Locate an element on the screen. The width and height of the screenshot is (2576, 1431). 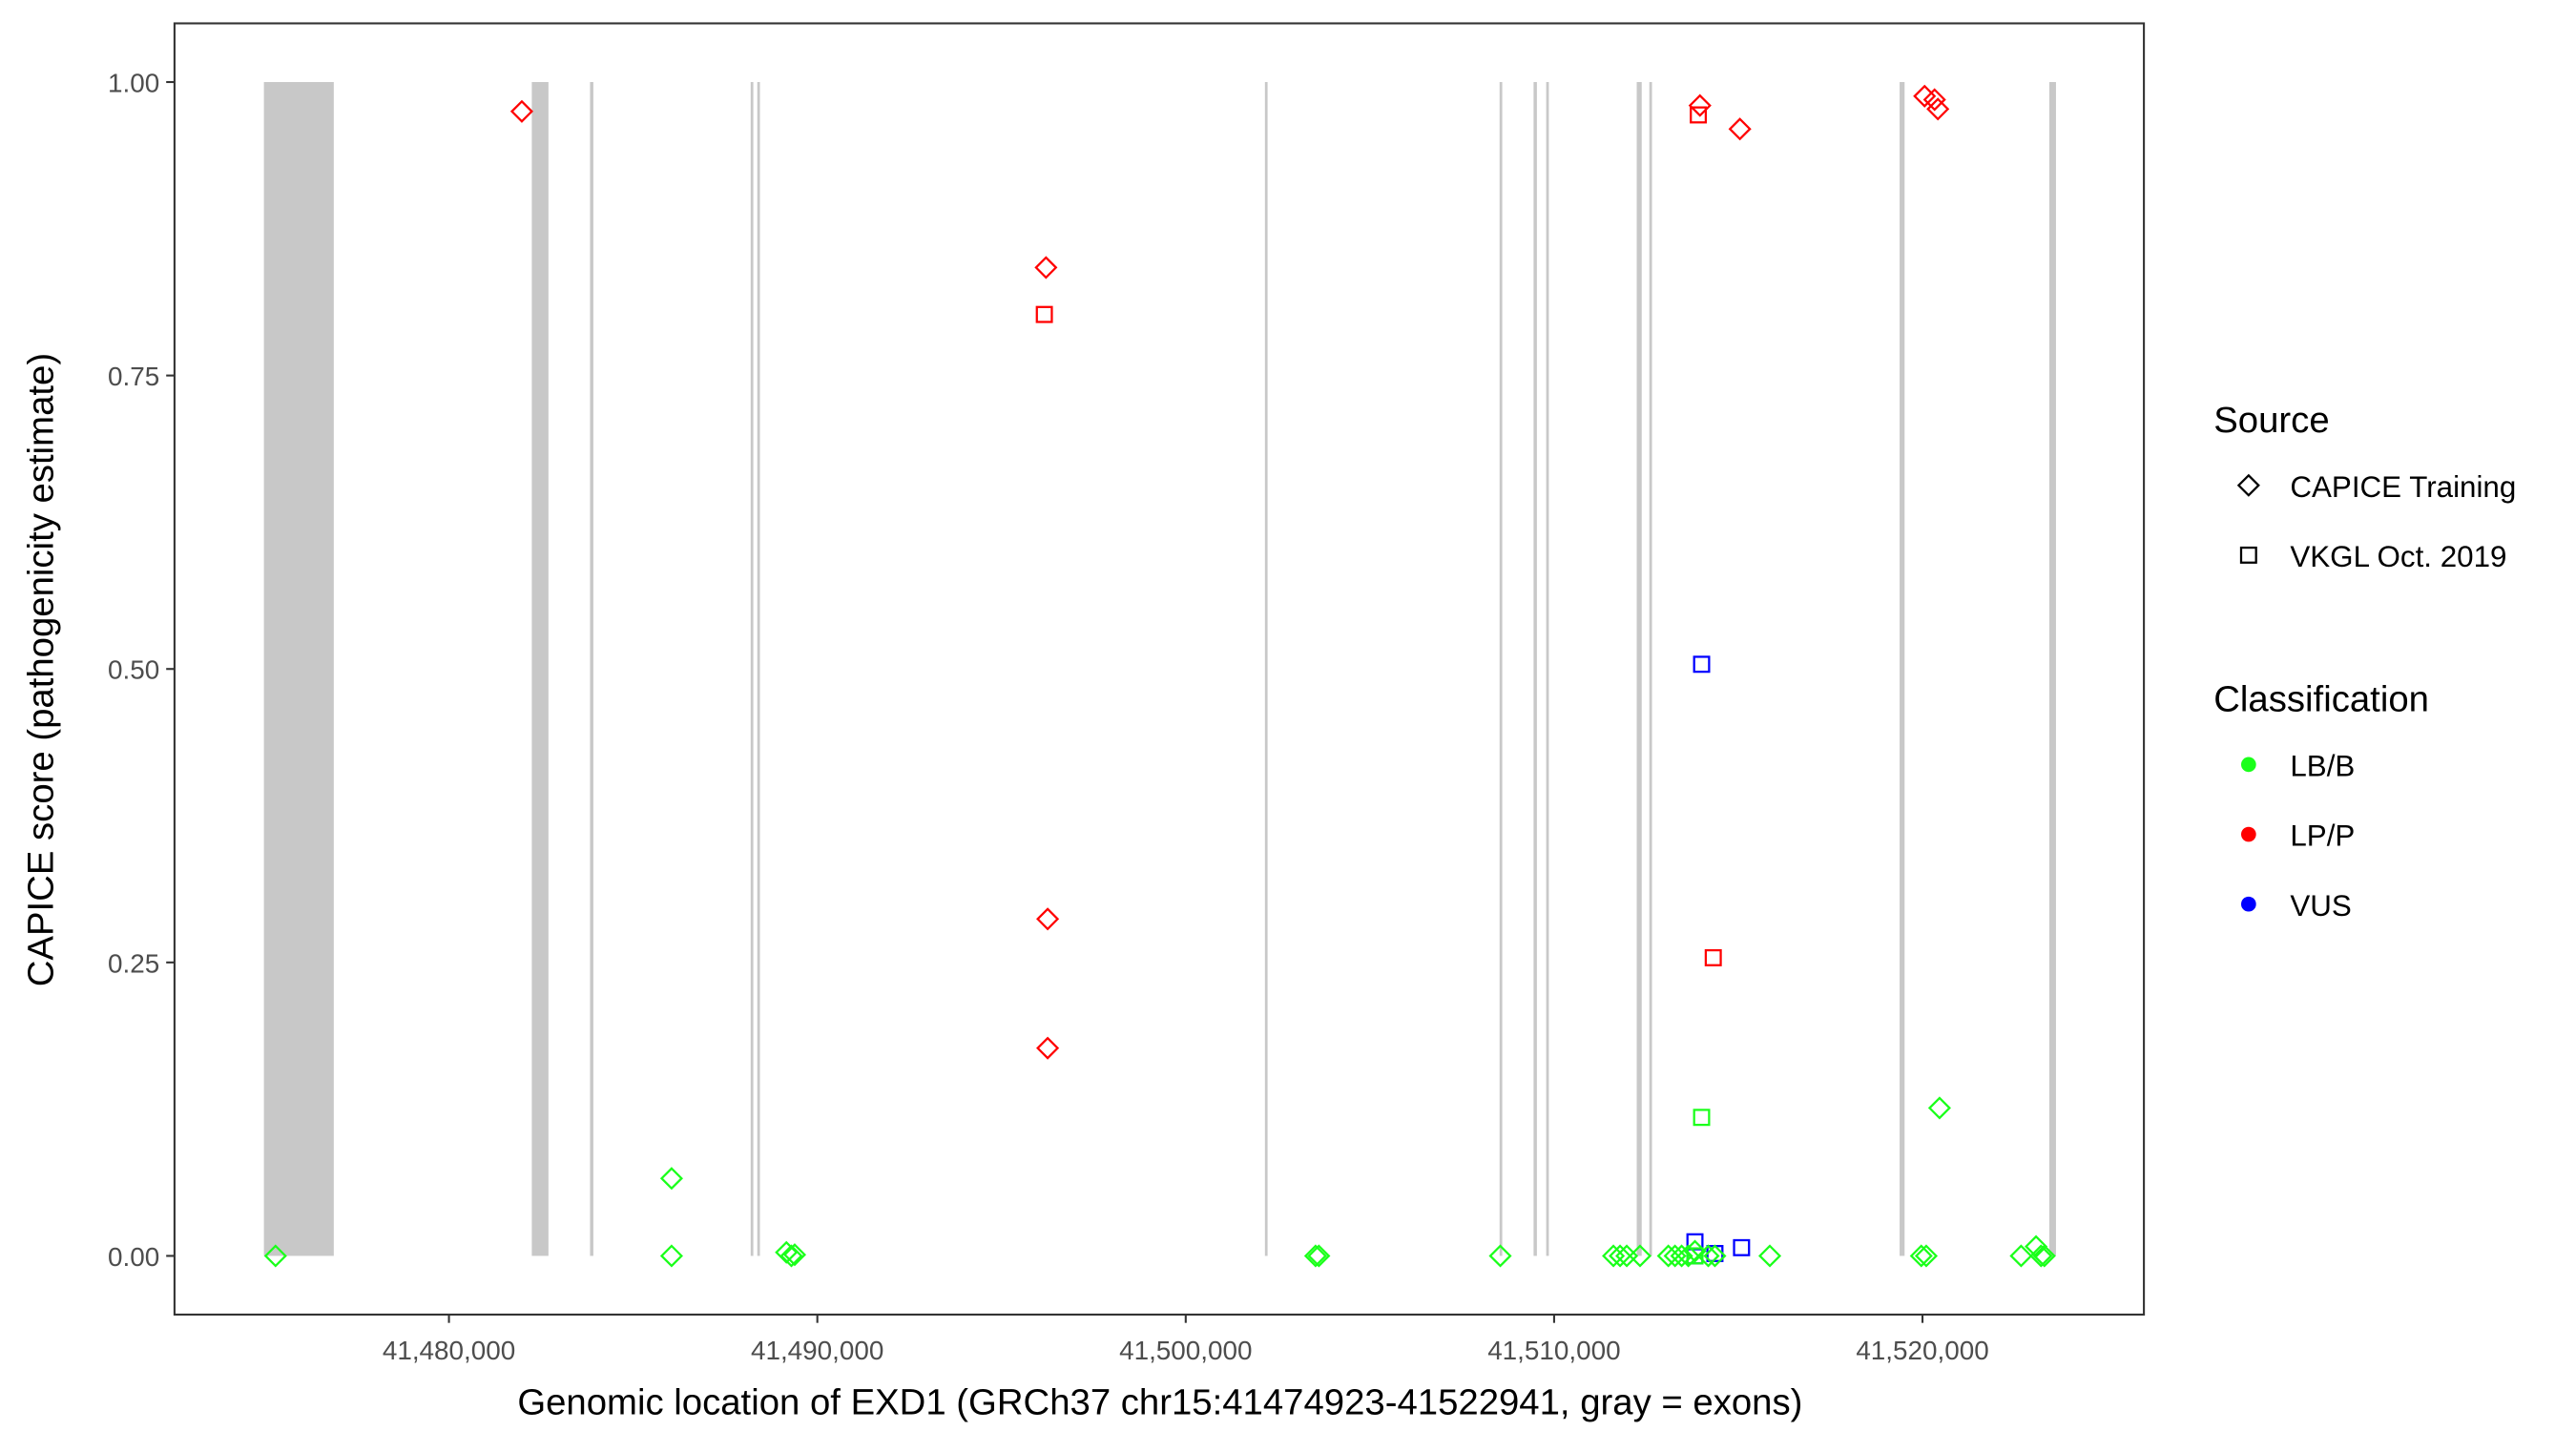
x-tick-label: 41,490,000 is located at coordinates (817, 1351).